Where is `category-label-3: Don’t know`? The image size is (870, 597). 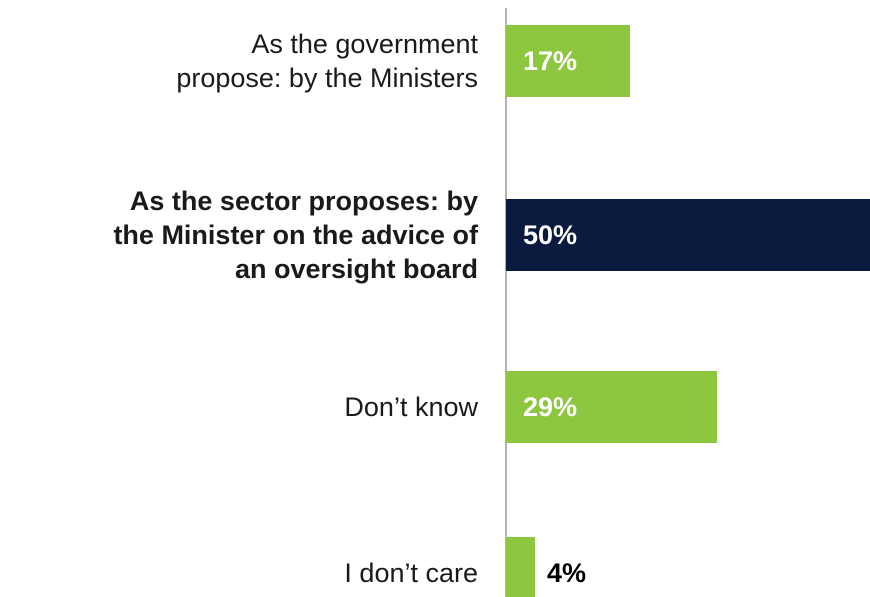
category-label-3: Don’t know is located at coordinates (411, 407).